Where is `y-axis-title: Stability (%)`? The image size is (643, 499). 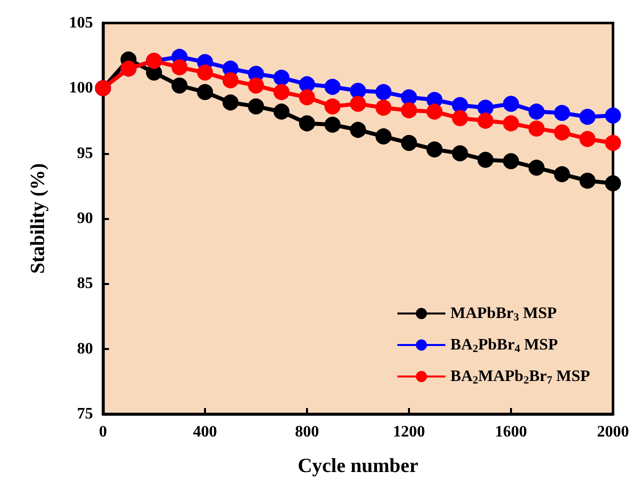
y-axis-title: Stability (%) is located at coordinates (38, 218).